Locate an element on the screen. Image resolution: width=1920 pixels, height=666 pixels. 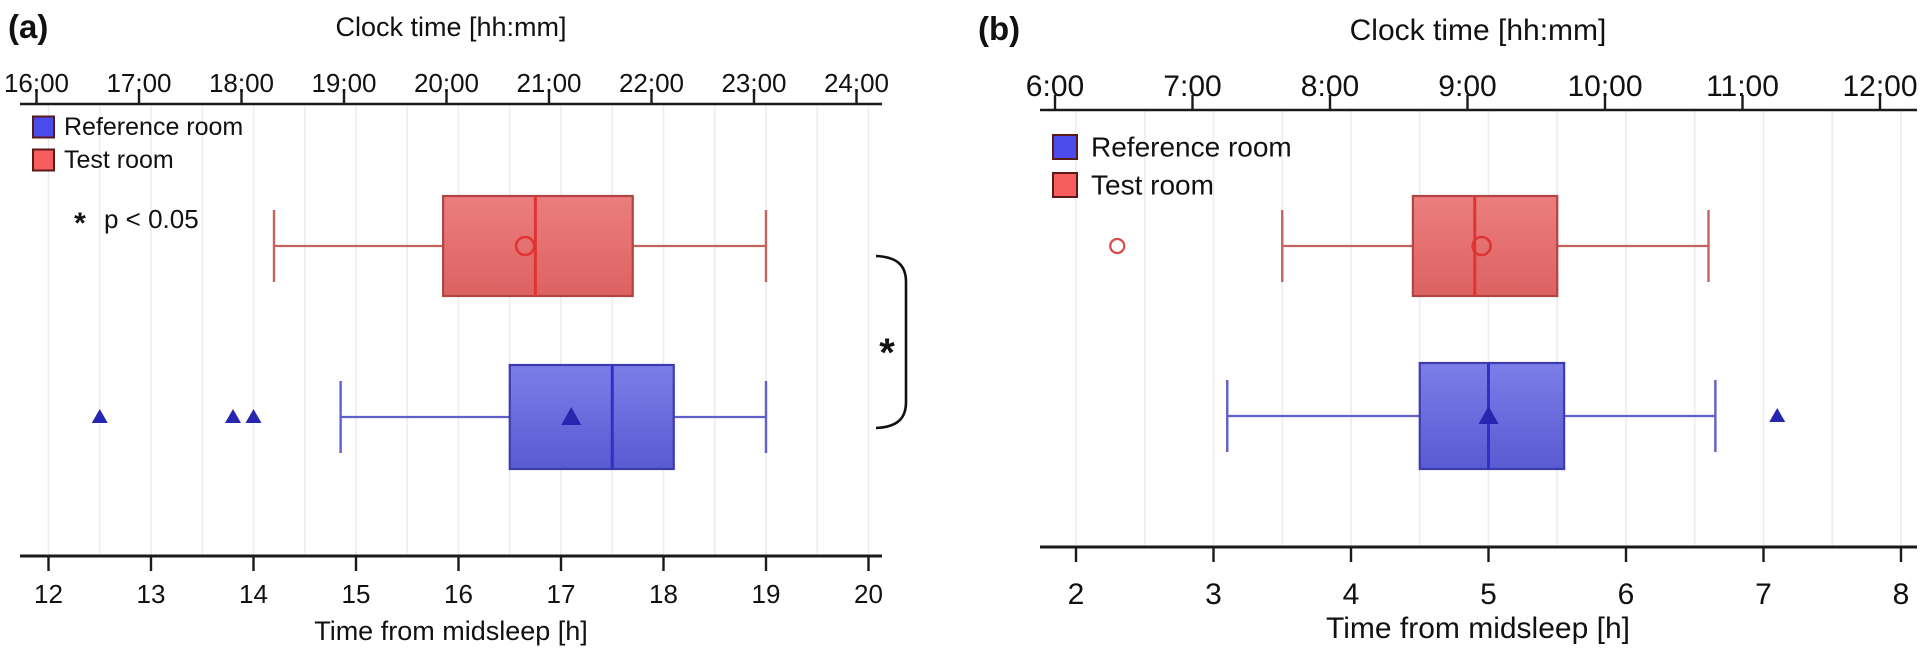
top-axis-tick-label: 6:00 is located at coordinates (1055, 86).